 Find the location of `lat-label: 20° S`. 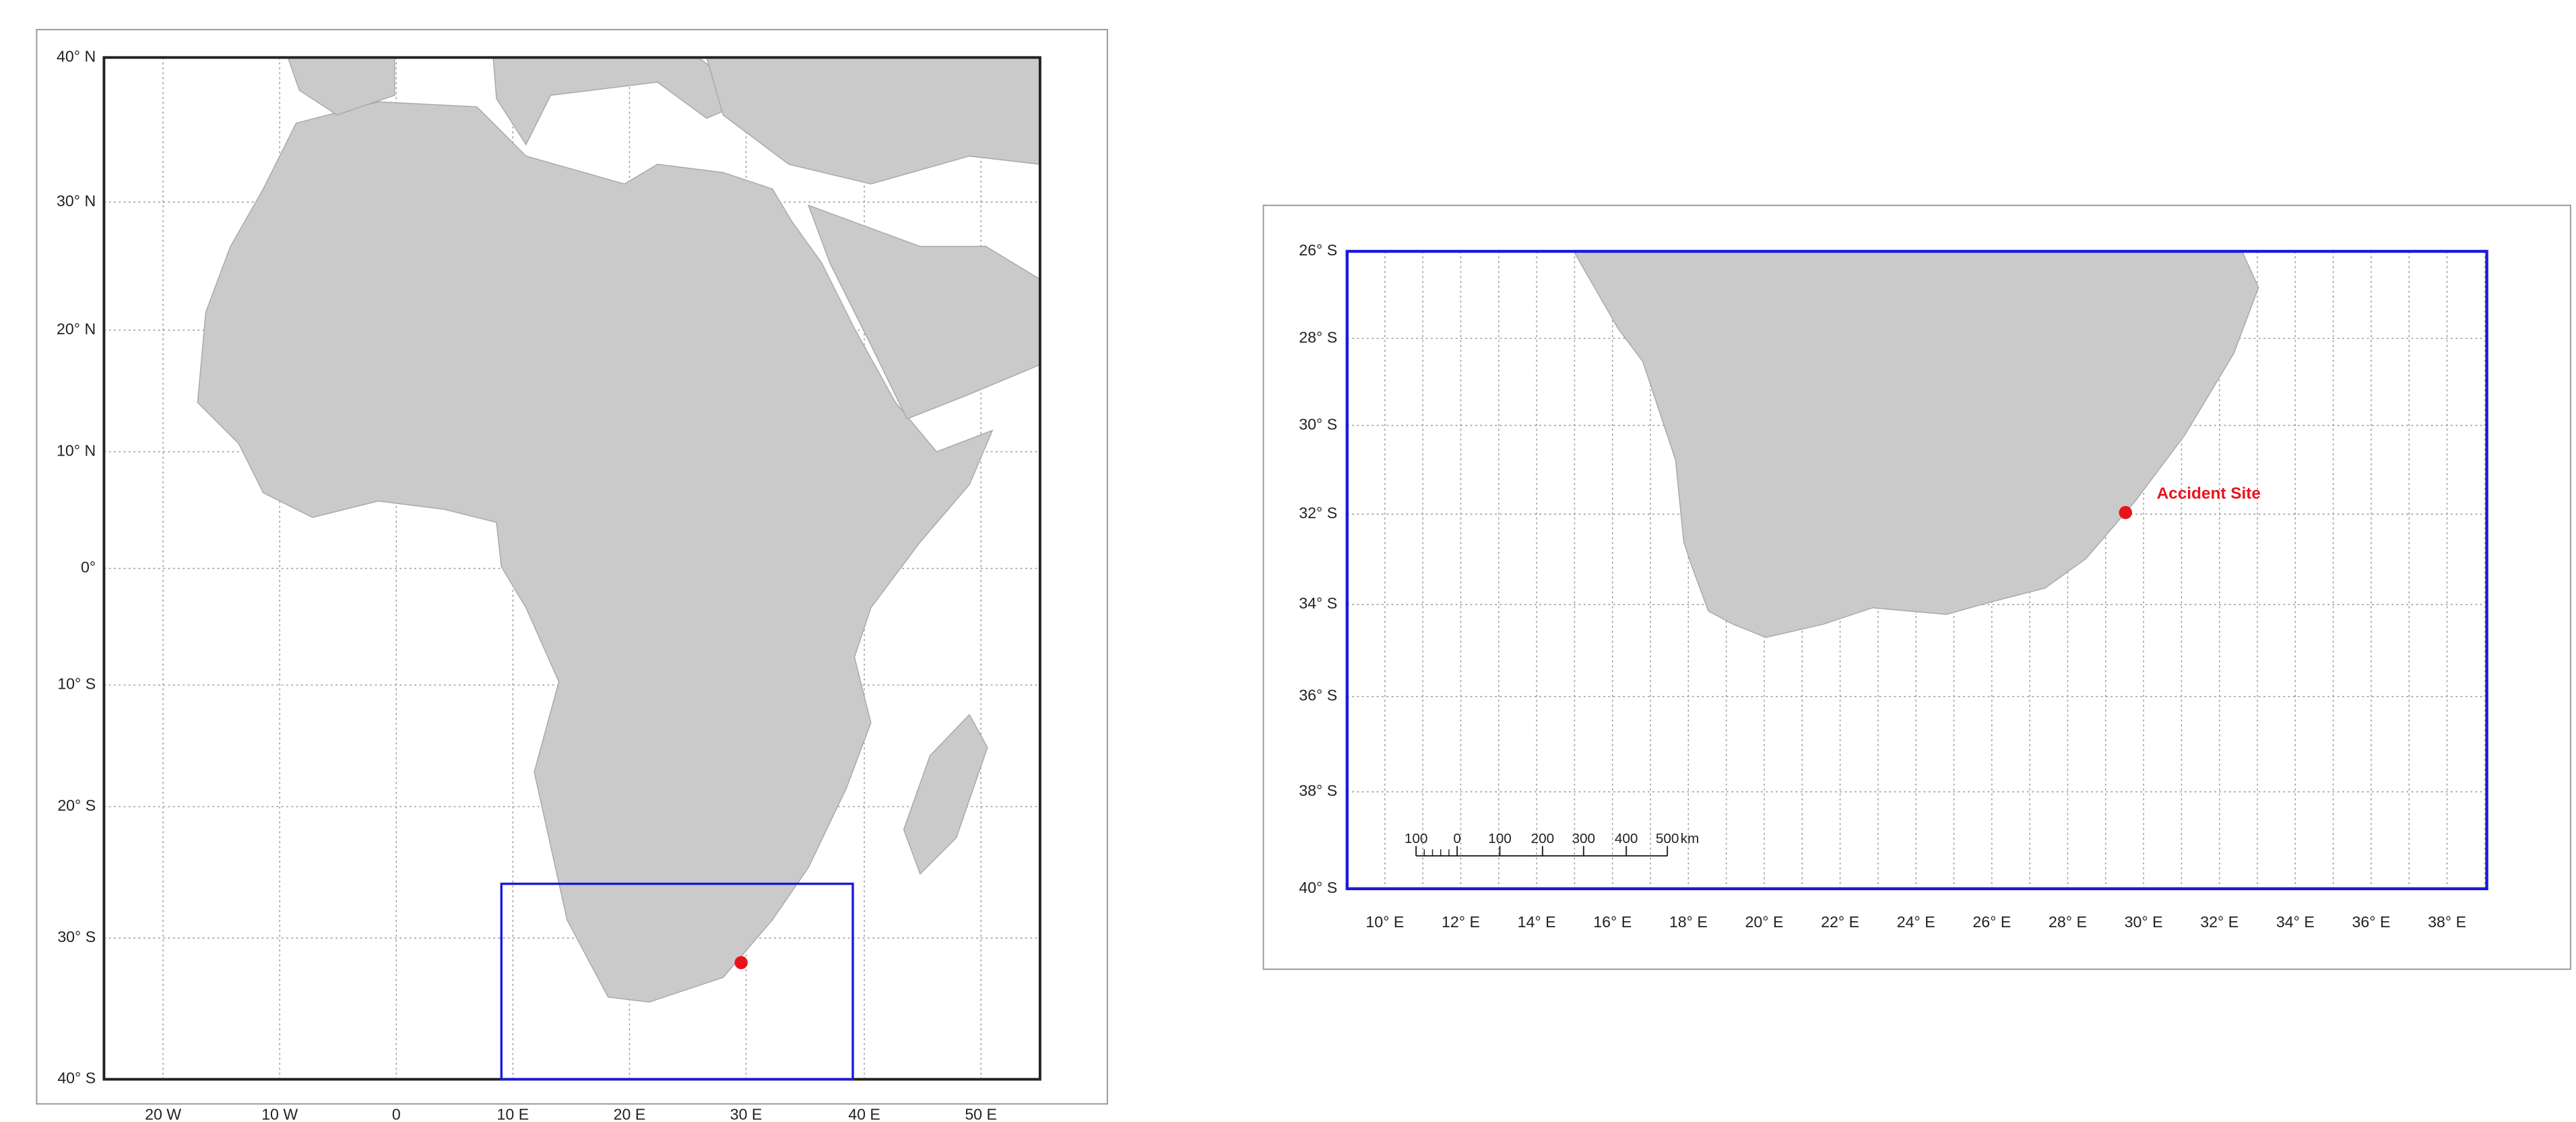

lat-label: 20° S is located at coordinates (76, 805).